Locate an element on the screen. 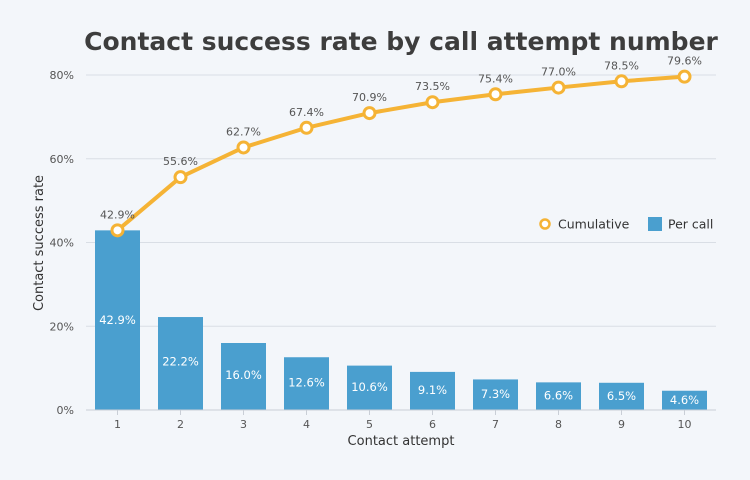 Image resolution: width=750 pixels, height=480 pixels. y-tick-label: 20% is located at coordinates (62, 326).